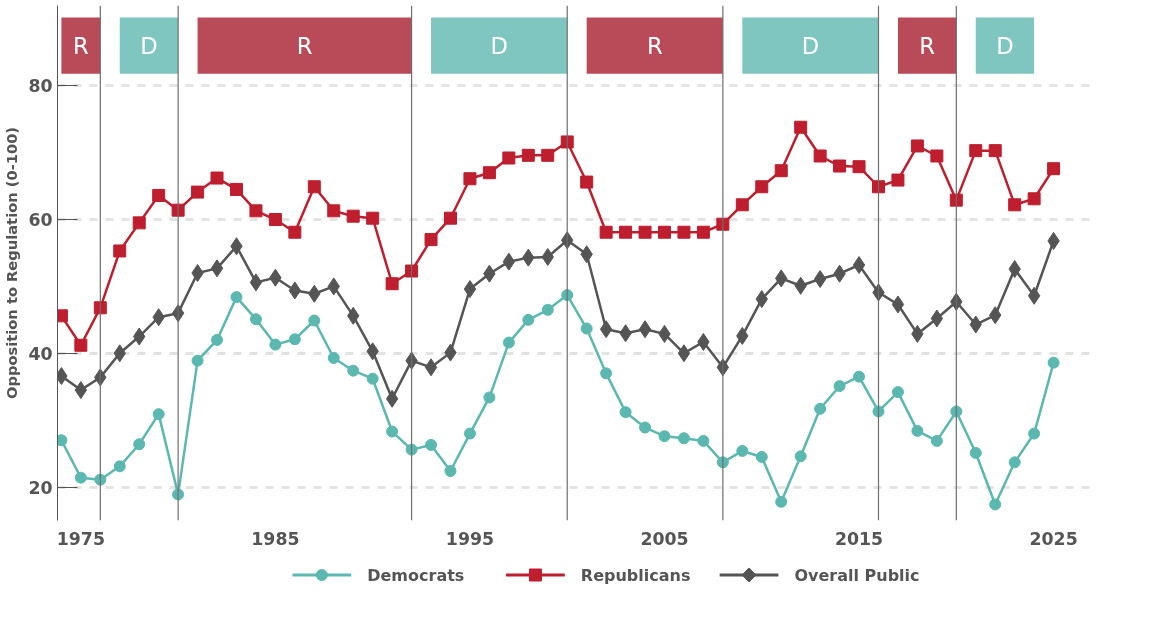 The image size is (1173, 636). Describe the element at coordinates (40, 220) in the screenshot. I see `y-tick-label: 60` at that location.